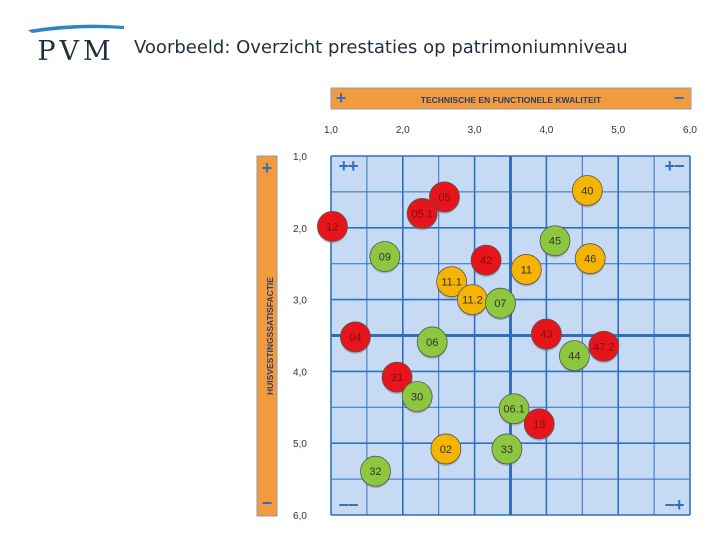 This screenshot has width=720, height=540. I want to click on y-axis-title: HUISVESTINGSSATISFACTIE, so click(270, 336).